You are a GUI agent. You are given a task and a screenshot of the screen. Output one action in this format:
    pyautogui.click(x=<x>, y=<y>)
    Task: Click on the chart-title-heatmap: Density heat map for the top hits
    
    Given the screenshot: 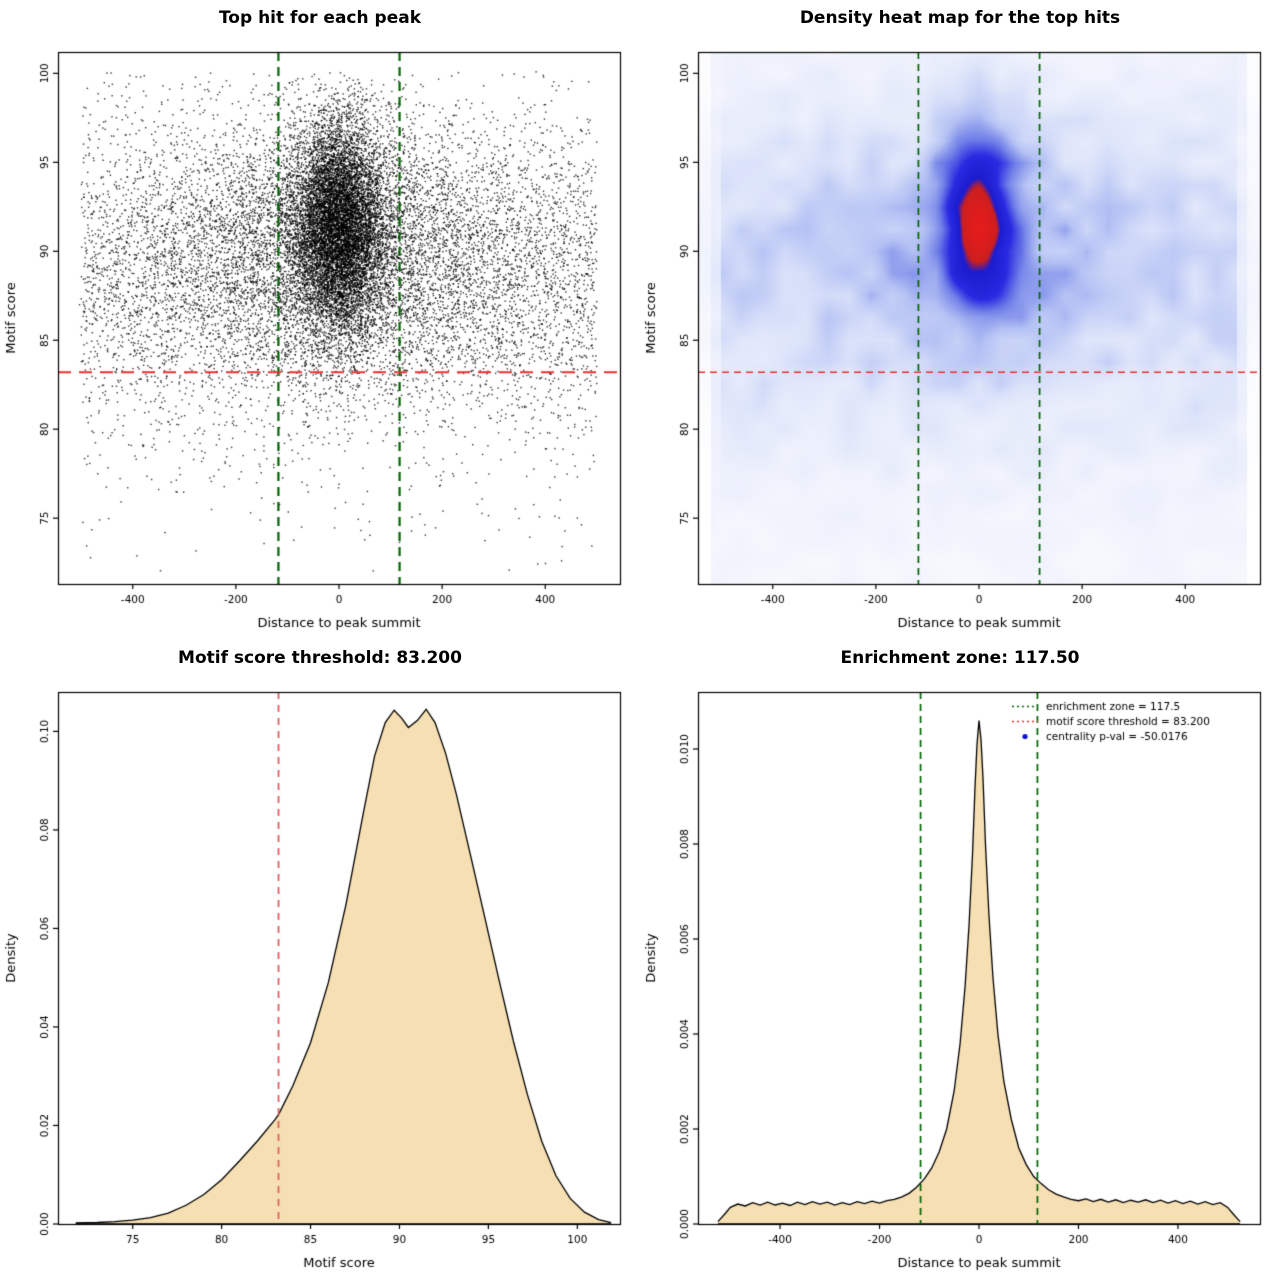 What is the action you would take?
    pyautogui.click(x=960, y=18)
    